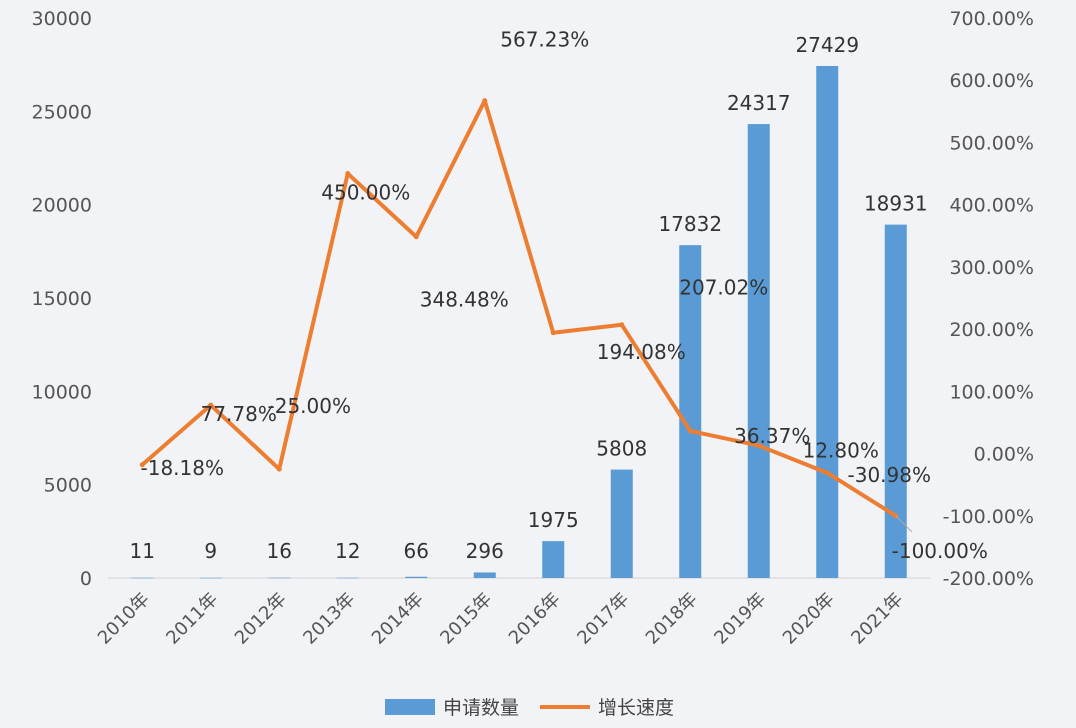  I want to click on bar-data-label: 9, so click(210, 551).